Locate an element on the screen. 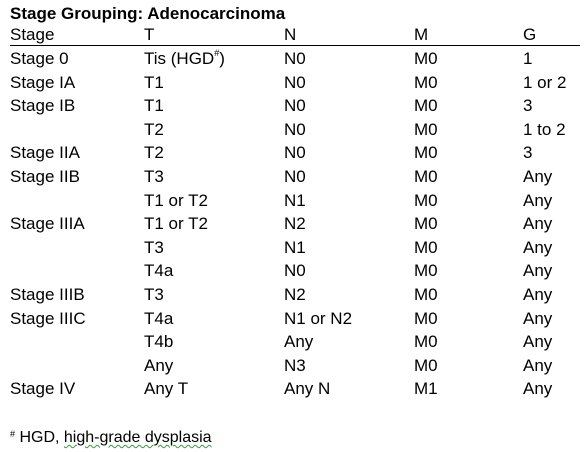  table-row: Any N3 M0 Any is located at coordinates (295, 366).